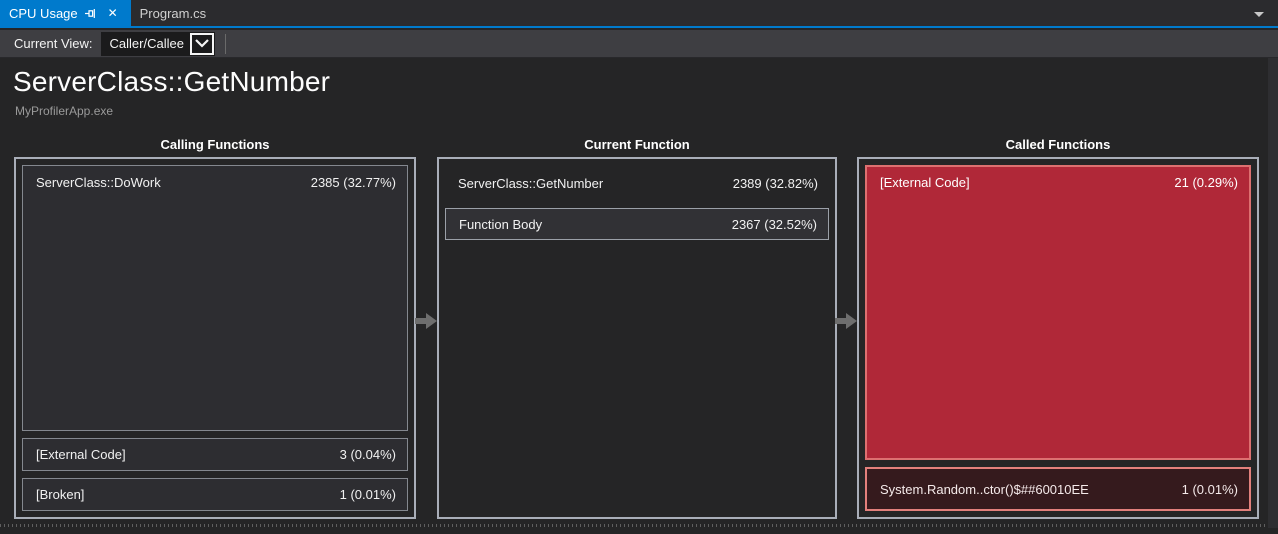 This screenshot has height=534, width=1278. What do you see at coordinates (637, 379) in the screenshot?
I see `panel-empty-space` at bounding box center [637, 379].